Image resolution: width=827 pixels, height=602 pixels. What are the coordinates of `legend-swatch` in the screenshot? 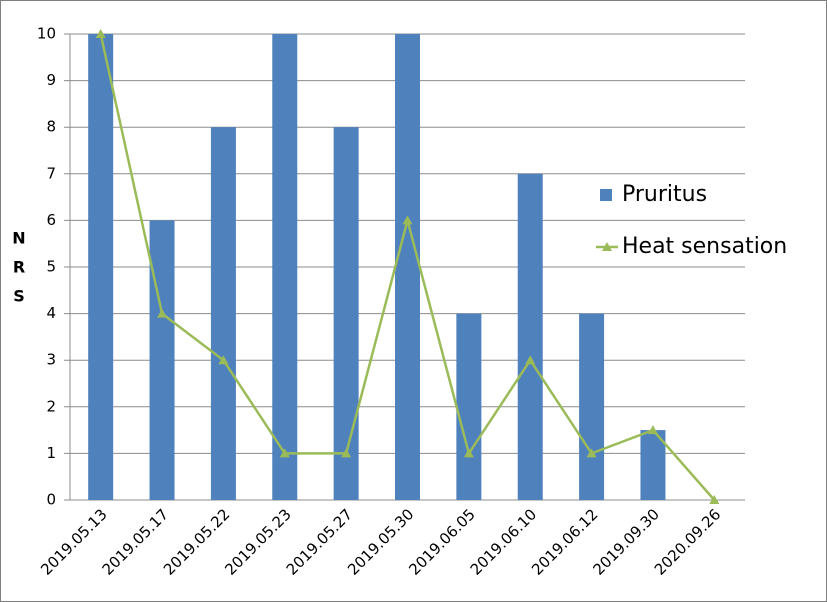 It's located at (606, 195).